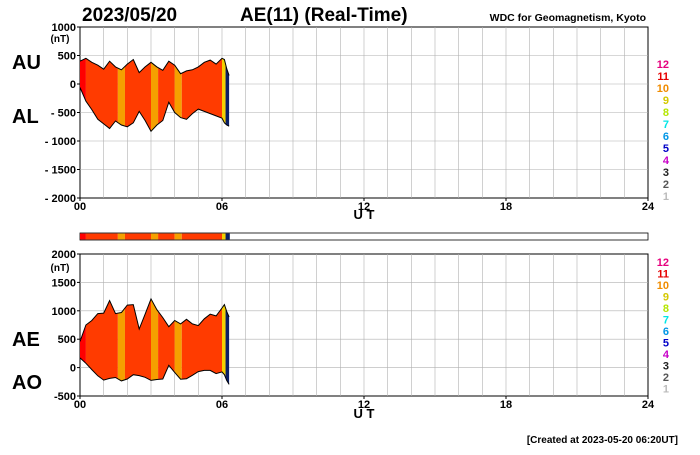  What do you see at coordinates (80, 207) in the screenshot?
I see `au-al-x-tick-label: 00` at bounding box center [80, 207].